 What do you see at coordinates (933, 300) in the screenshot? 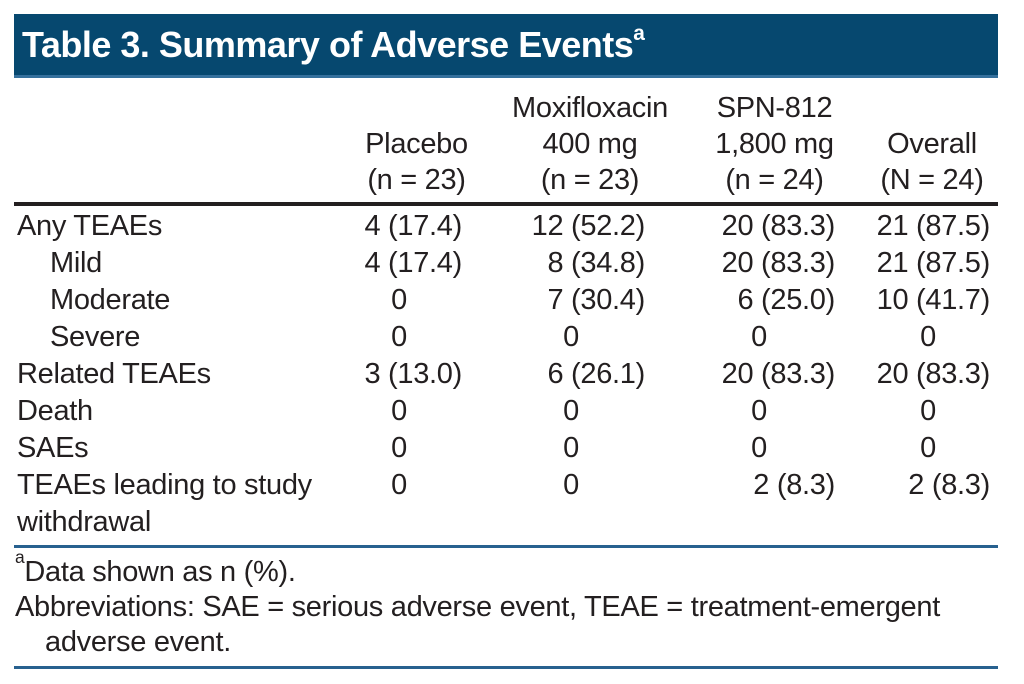
I see `cell-value: 10 (41.7)` at bounding box center [933, 300].